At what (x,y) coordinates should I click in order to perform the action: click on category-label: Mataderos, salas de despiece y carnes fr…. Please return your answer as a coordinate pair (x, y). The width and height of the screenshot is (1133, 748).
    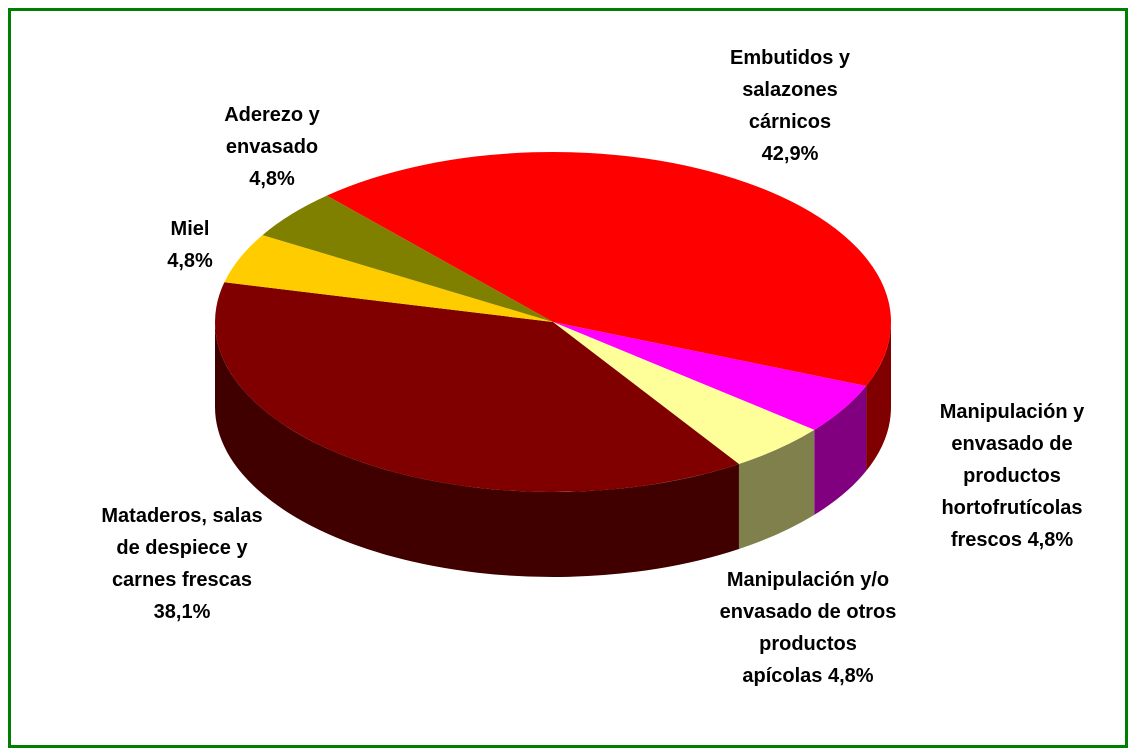
    Looking at the image, I should click on (182, 548).